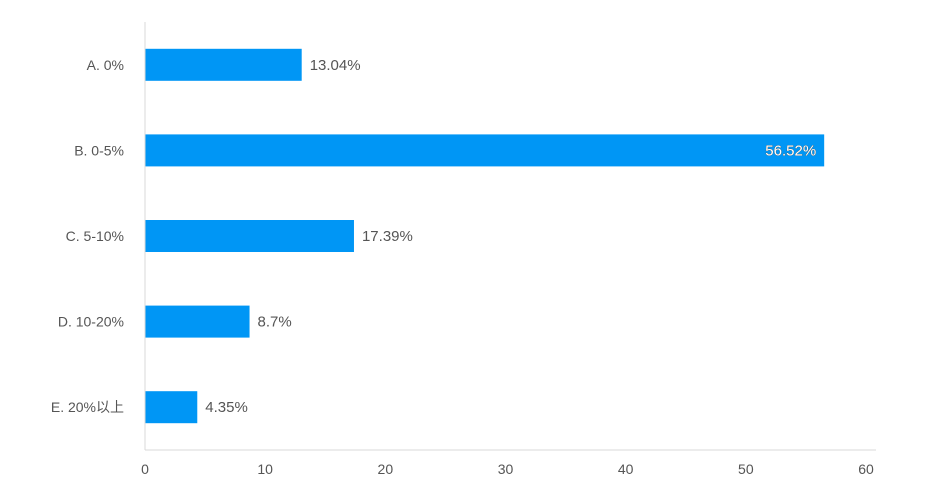  What do you see at coordinates (626, 469) in the screenshot?
I see `x-tick-label: 40` at bounding box center [626, 469].